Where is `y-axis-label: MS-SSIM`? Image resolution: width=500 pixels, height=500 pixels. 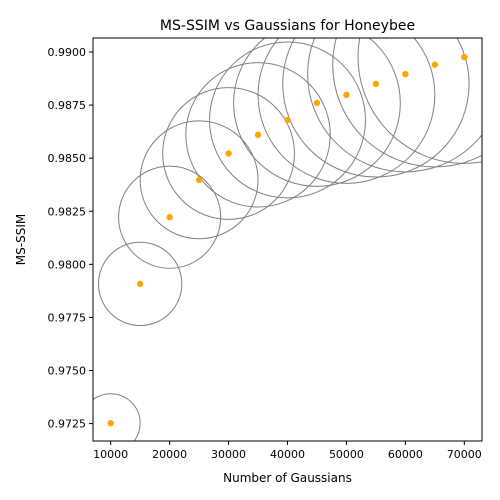
y-axis-label: MS-SSIM is located at coordinates (21, 239).